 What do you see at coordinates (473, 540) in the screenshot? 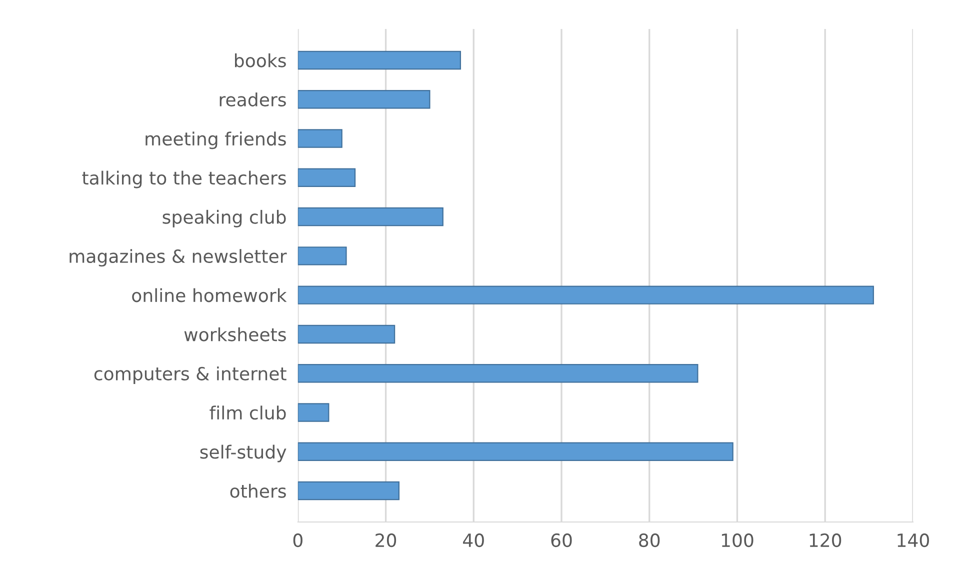
I see `x-tick-label: 40` at bounding box center [473, 540].